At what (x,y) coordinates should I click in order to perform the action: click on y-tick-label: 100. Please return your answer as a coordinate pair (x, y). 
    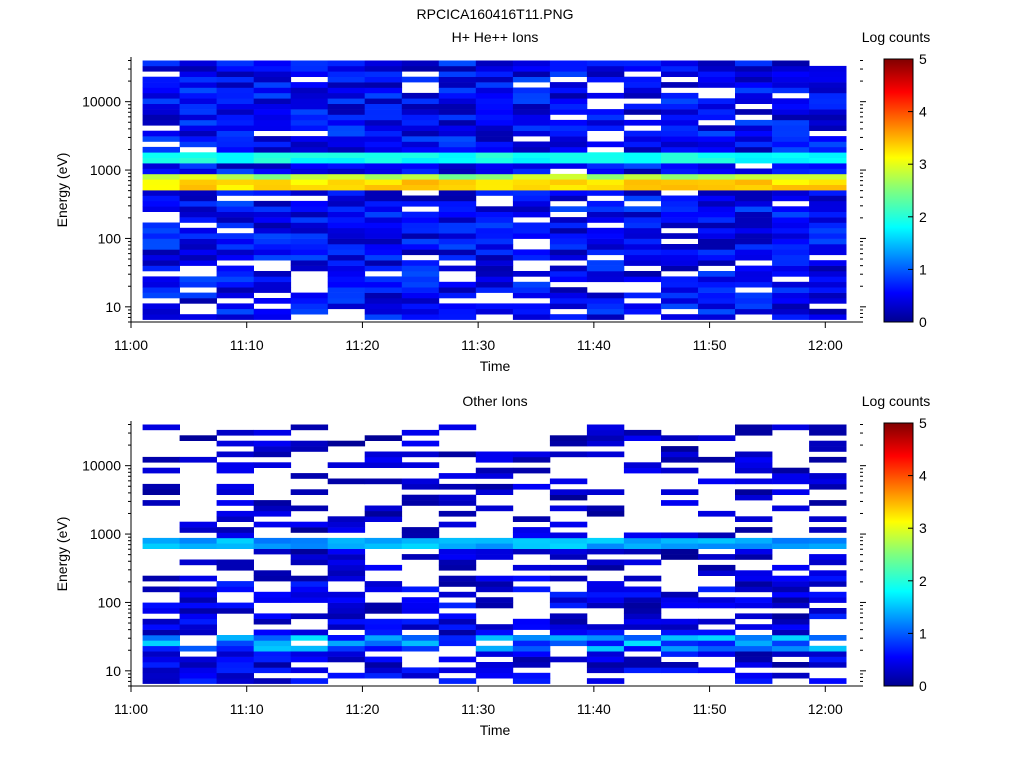
    Looking at the image, I should click on (110, 602).